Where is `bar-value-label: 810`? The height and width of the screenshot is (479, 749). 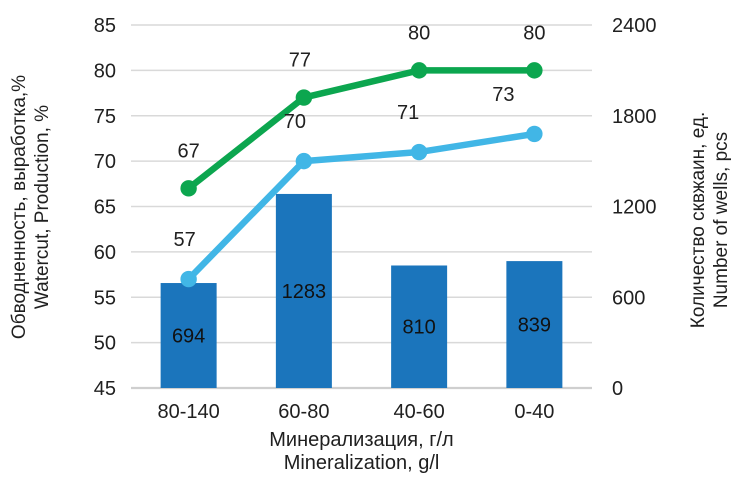 bar-value-label: 810 is located at coordinates (418, 328).